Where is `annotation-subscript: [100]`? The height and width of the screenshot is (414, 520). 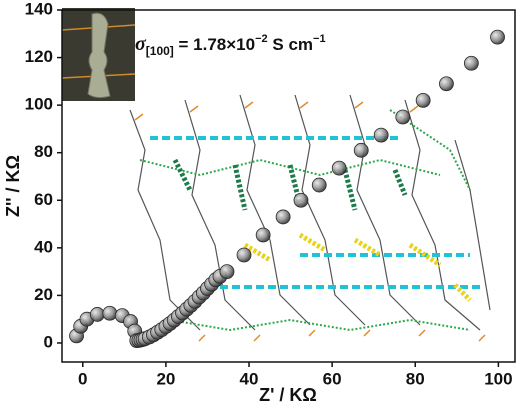
annotation-subscript: [100] is located at coordinates (160, 51).